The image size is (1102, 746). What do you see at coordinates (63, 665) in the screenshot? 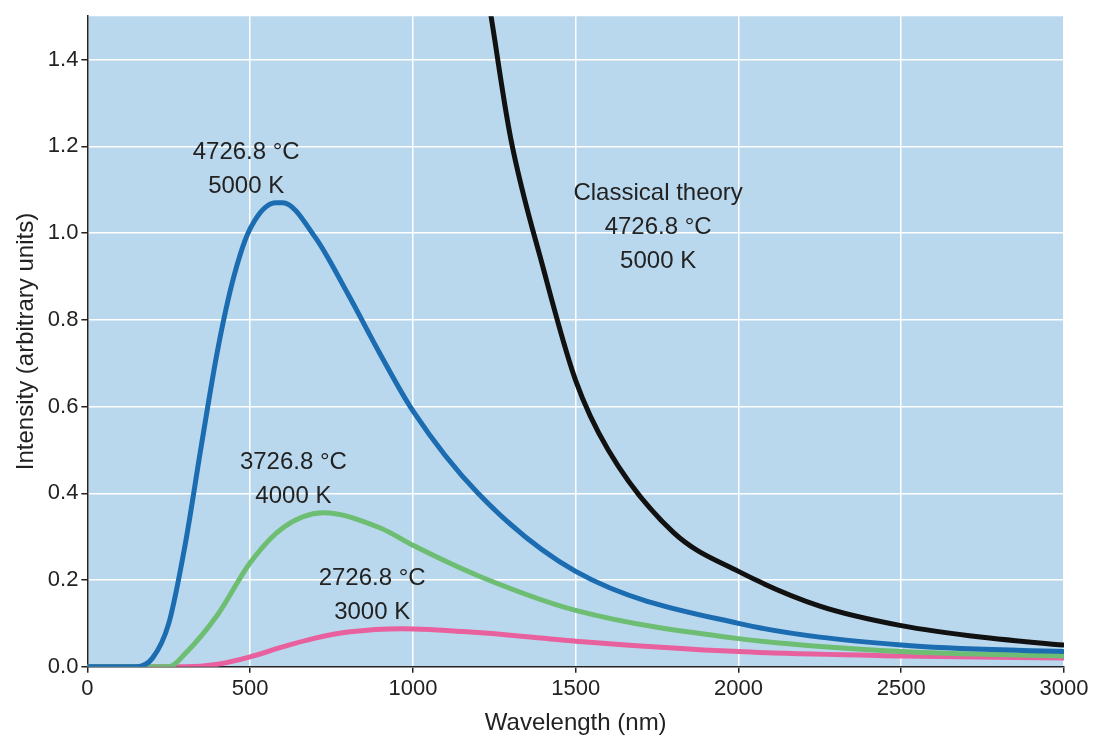
I see `y-tick-label: 0.0` at bounding box center [63, 665].